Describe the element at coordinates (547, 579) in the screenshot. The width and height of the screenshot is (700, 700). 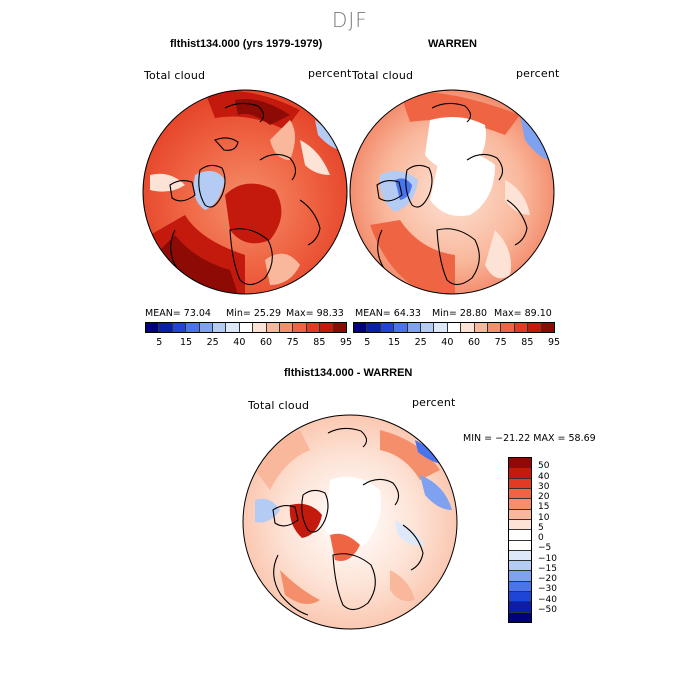
I see `colorbar-tick-label: −20` at that location.